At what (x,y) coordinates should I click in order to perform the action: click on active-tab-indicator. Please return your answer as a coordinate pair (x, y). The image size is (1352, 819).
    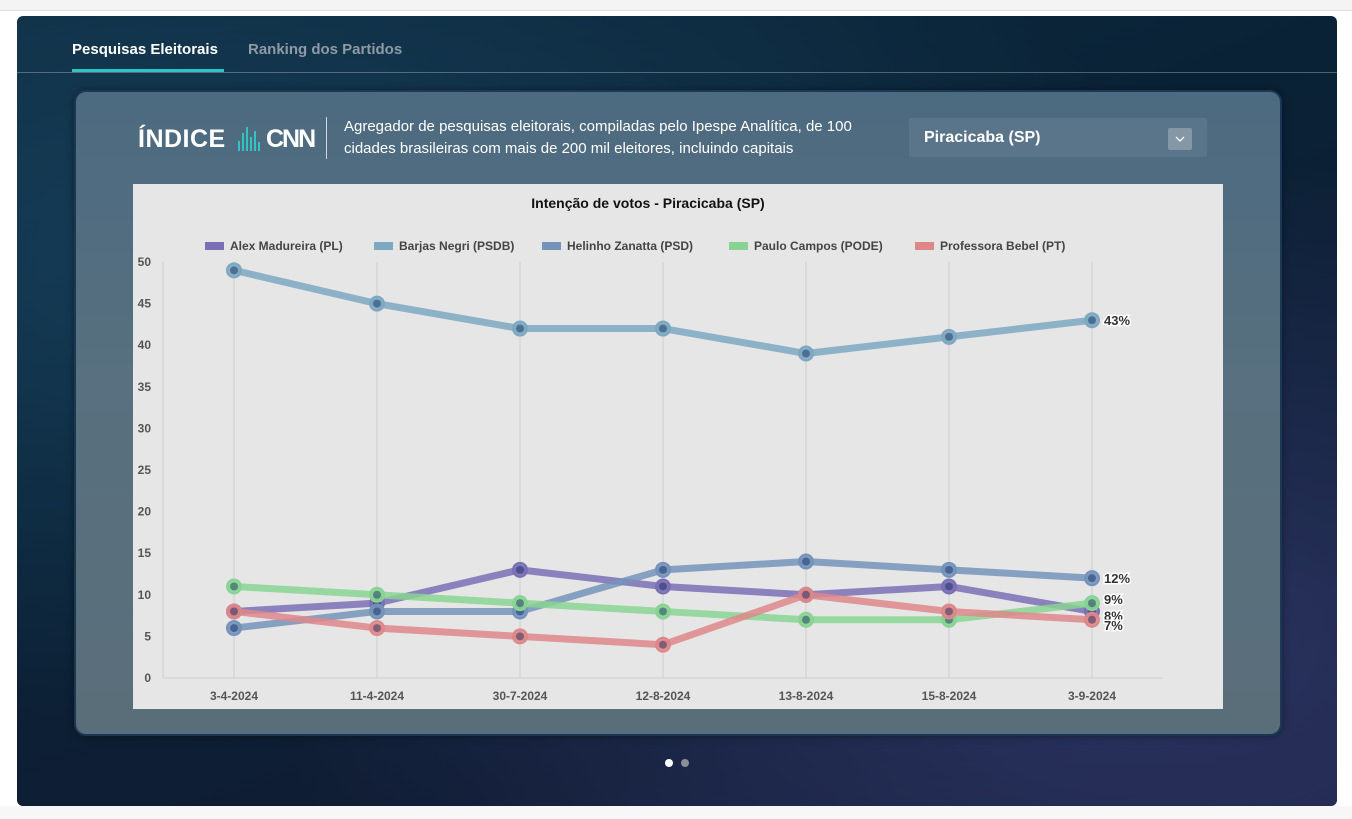
    Looking at the image, I should click on (148, 70).